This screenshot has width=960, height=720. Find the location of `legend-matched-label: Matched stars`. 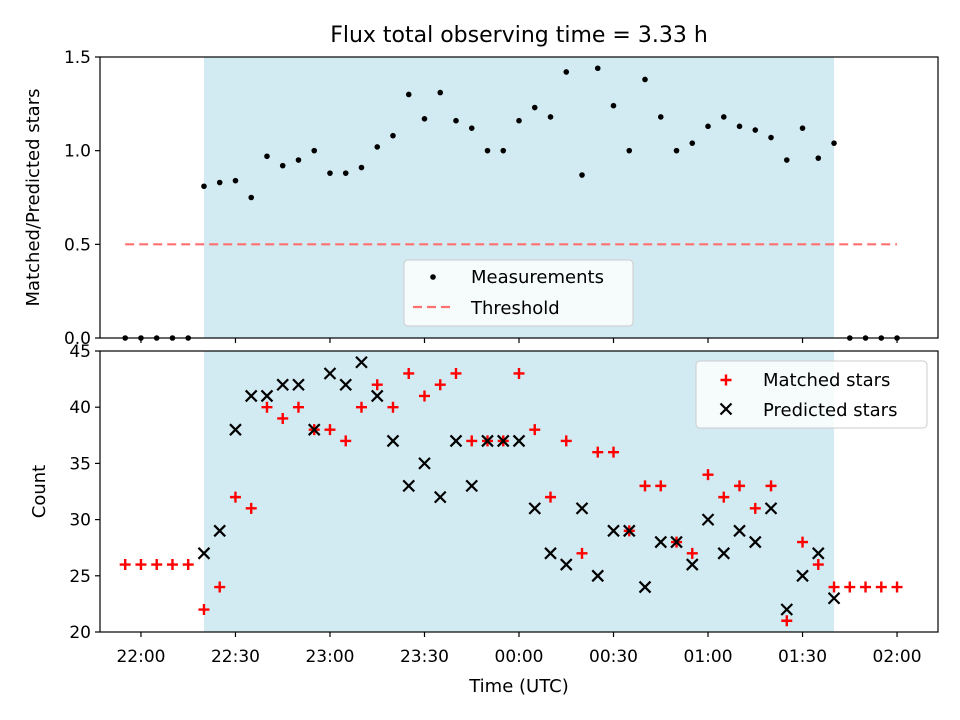

legend-matched-label: Matched stars is located at coordinates (826, 380).